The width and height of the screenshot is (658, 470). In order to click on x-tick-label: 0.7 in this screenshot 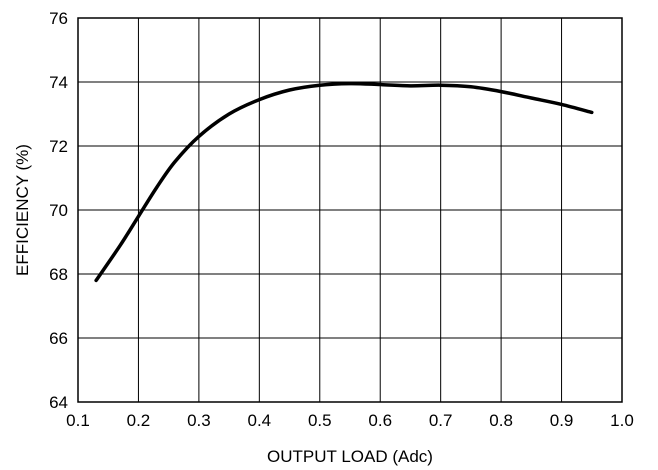, I will do `click(441, 420)`.